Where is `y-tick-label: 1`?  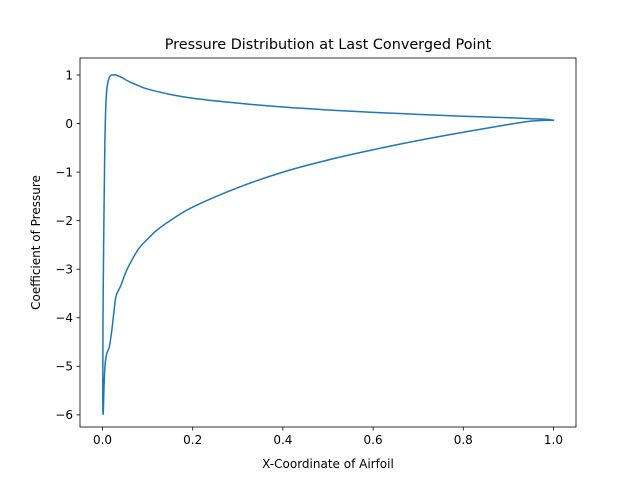
y-tick-label: 1 is located at coordinates (69, 75).